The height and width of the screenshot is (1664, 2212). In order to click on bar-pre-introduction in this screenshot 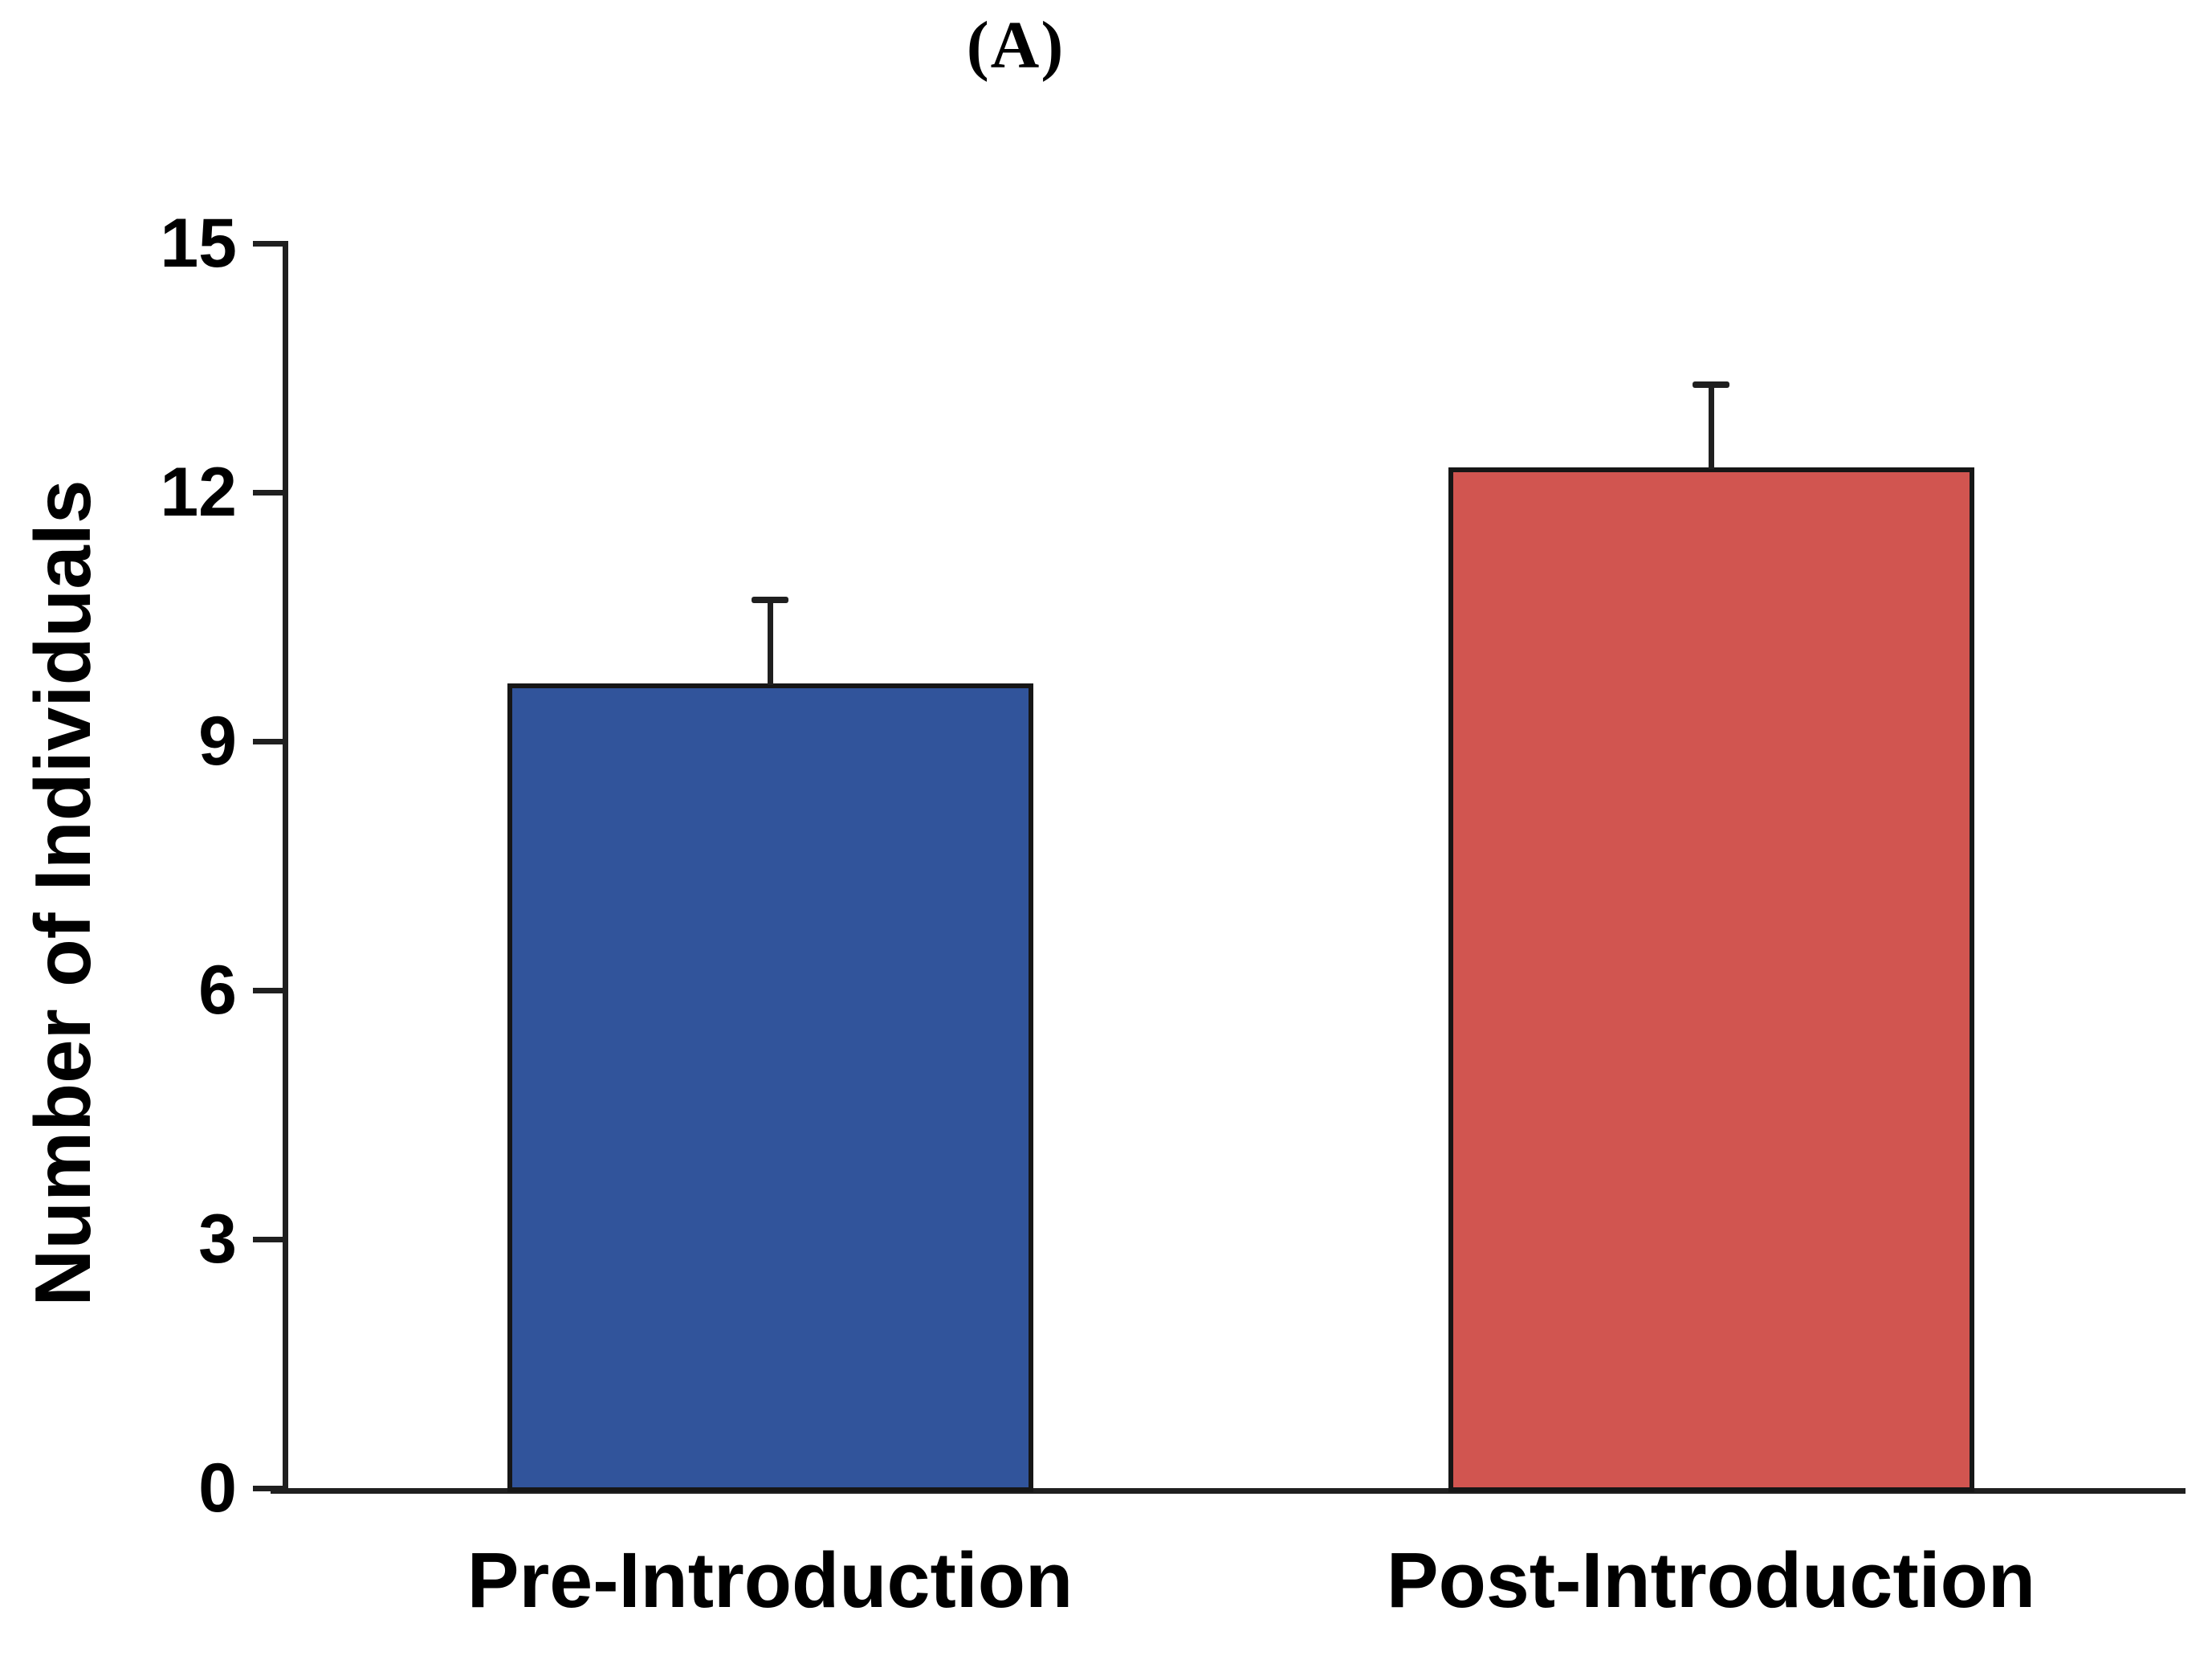, I will do `click(770, 1087)`.